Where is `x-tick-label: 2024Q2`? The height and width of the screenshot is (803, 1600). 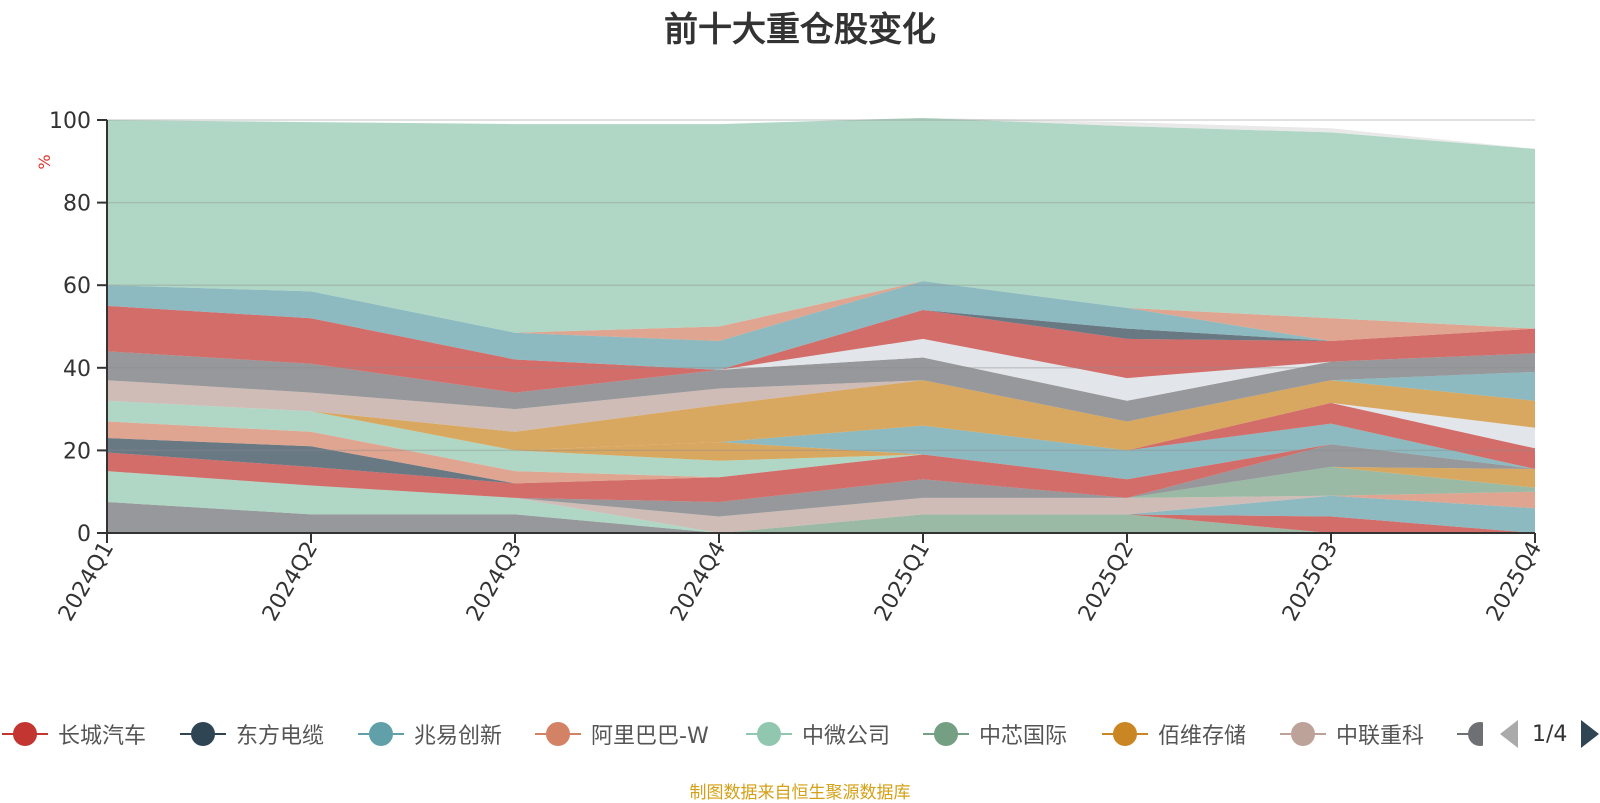
x-tick-label: 2024Q2 is located at coordinates (290, 582).